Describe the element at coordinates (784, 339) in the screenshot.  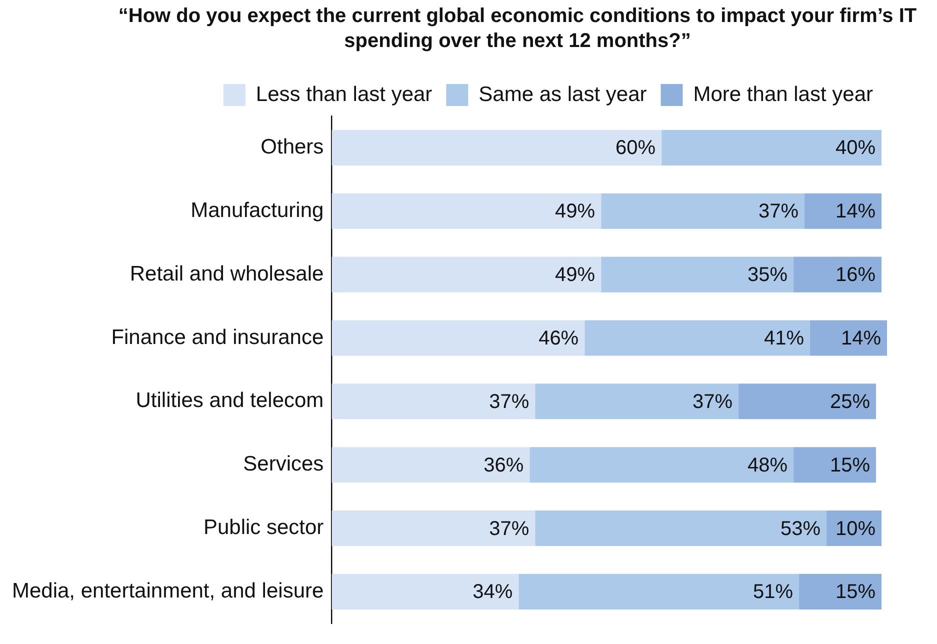
I see `data-label: 41%` at that location.